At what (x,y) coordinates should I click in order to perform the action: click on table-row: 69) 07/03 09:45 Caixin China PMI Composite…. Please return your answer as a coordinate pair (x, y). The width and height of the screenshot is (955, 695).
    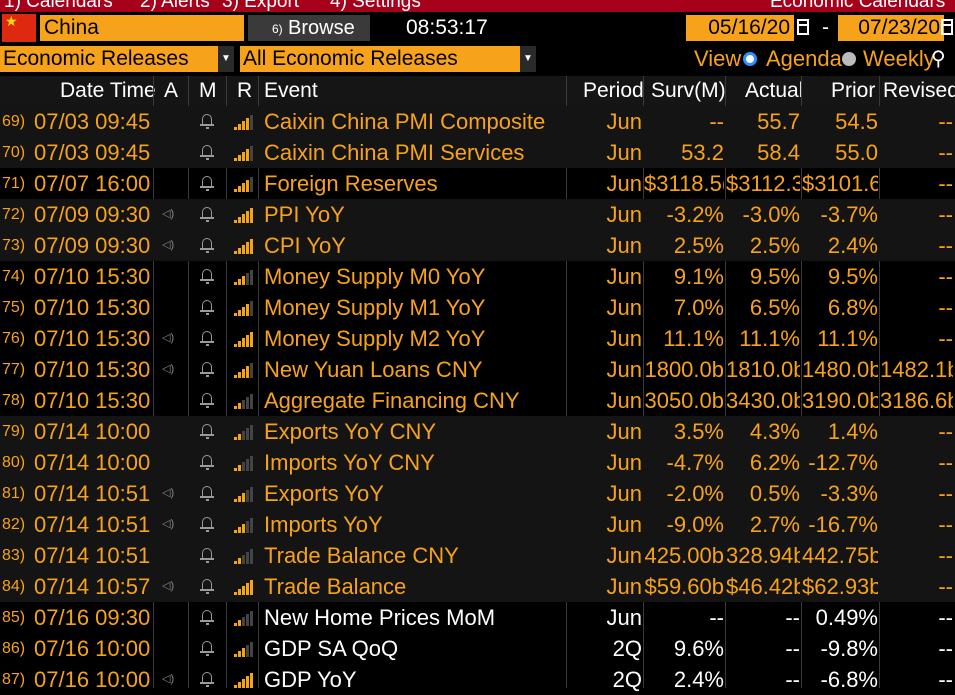
    Looking at the image, I should click on (477, 121).